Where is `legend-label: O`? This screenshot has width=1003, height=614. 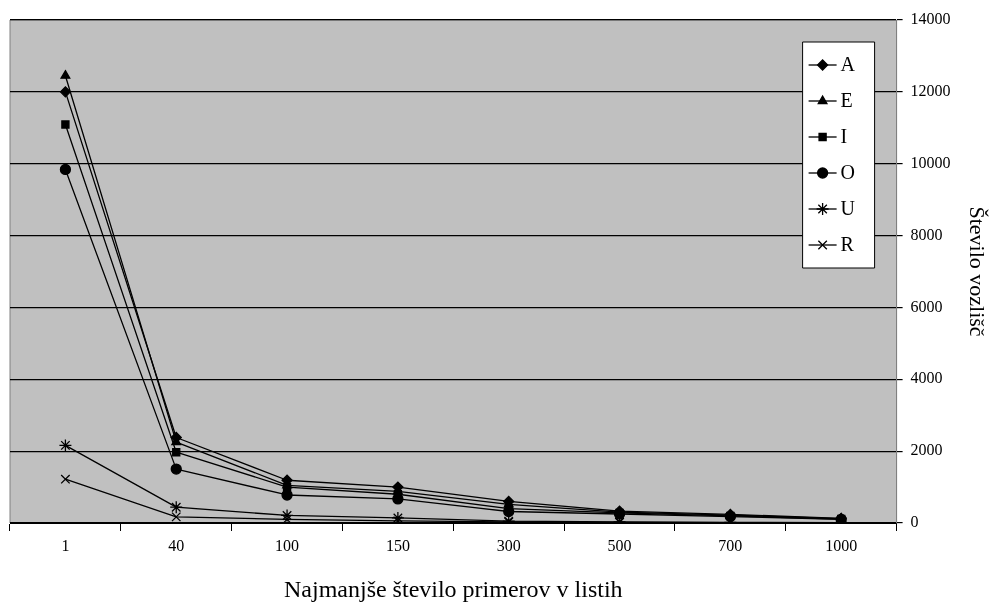 legend-label: O is located at coordinates (848, 172).